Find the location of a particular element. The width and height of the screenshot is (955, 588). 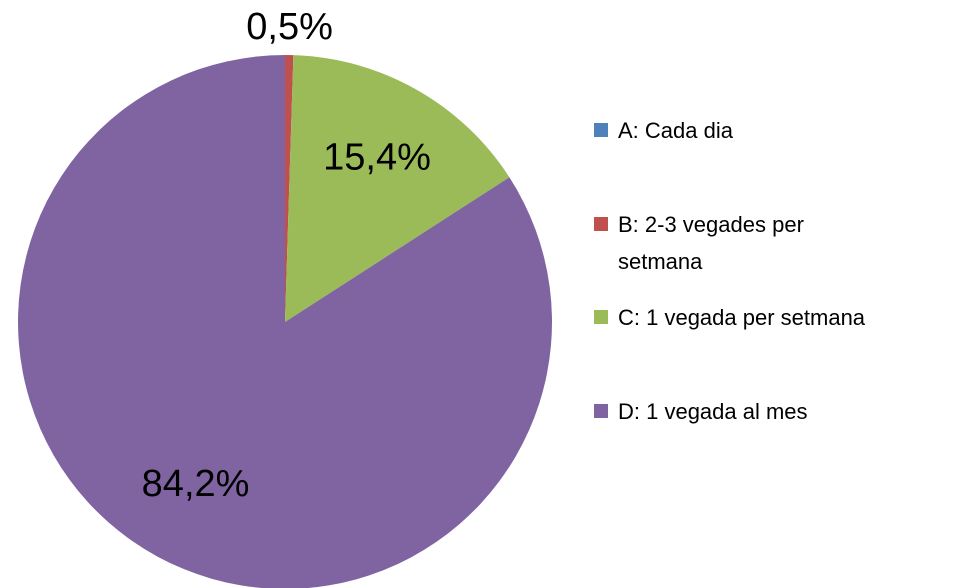

legend-label: A: Cada dia is located at coordinates (675, 130).